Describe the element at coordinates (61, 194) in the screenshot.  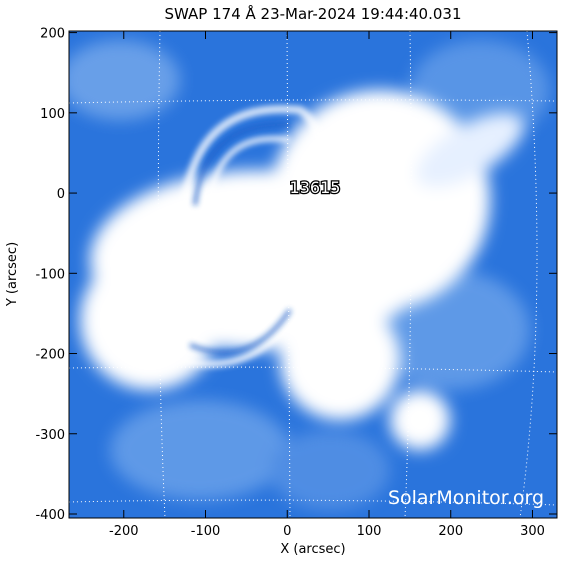
I see `y-tick-label: 0` at that location.